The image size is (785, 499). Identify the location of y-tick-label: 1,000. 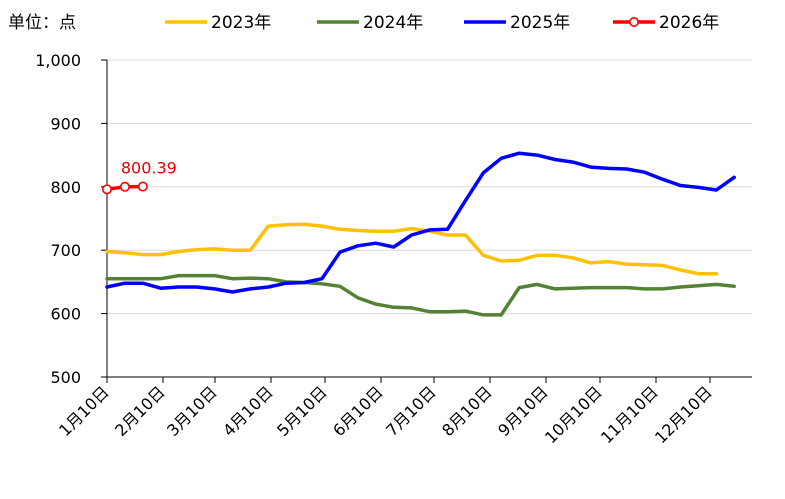
(58, 60).